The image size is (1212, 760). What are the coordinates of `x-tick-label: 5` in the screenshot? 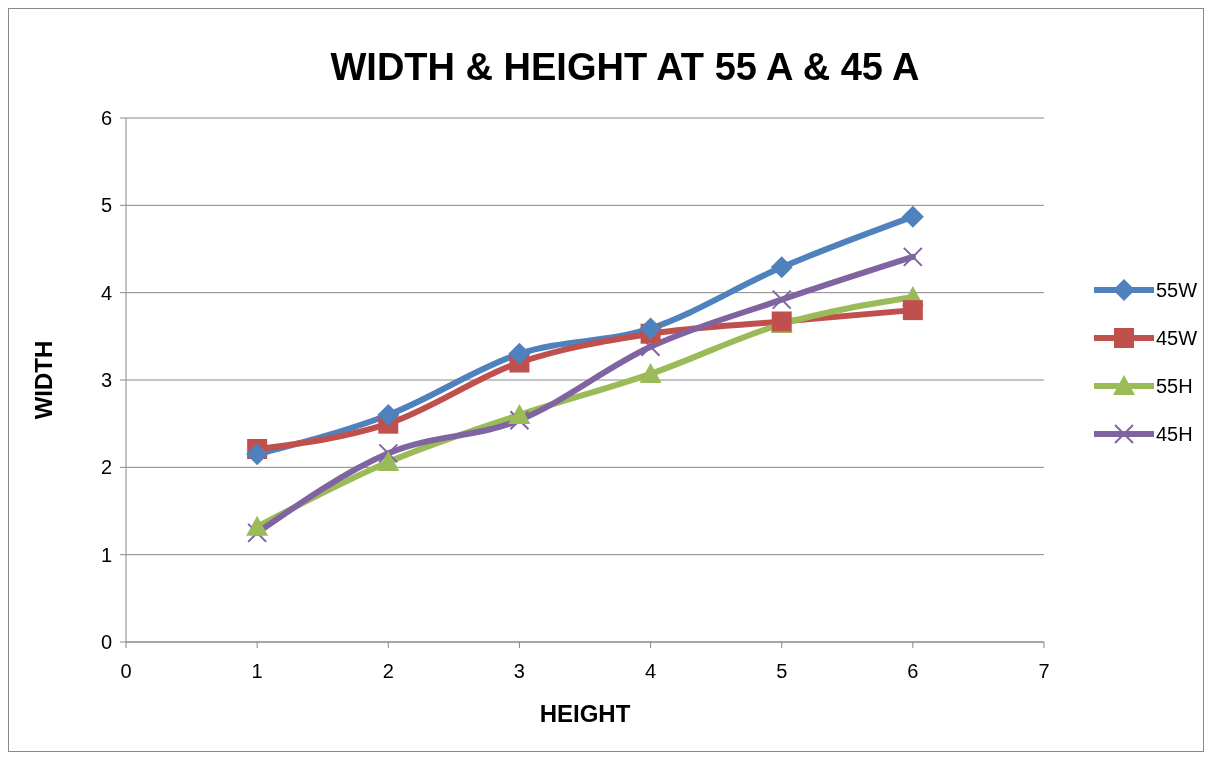 It's located at (782, 671).